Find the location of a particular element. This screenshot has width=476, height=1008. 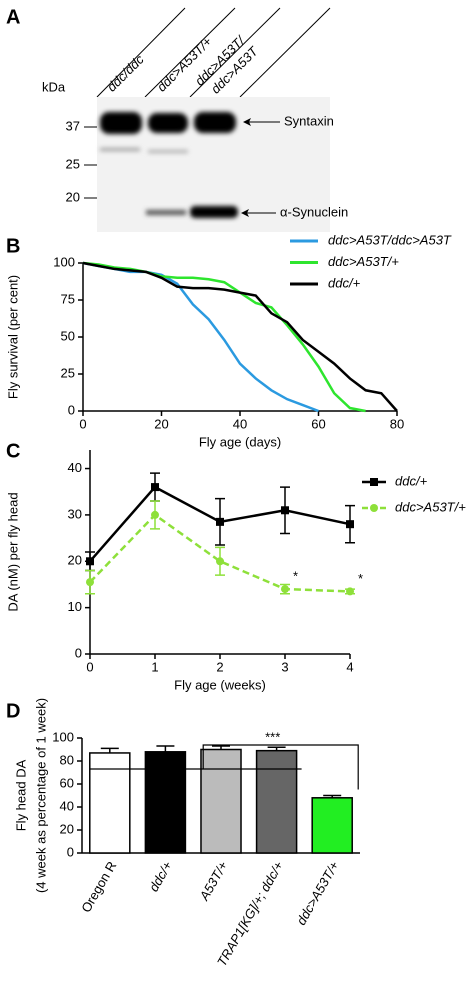

bands is located at coordinates (169, 165).